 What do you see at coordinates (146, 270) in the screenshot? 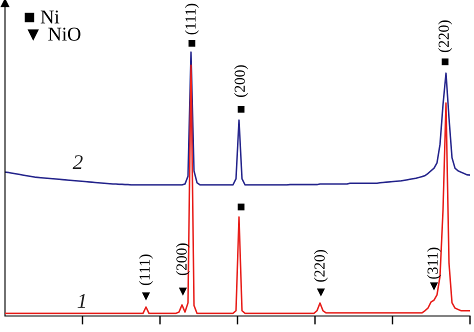
I see `annotation: (111)` at bounding box center [146, 270].